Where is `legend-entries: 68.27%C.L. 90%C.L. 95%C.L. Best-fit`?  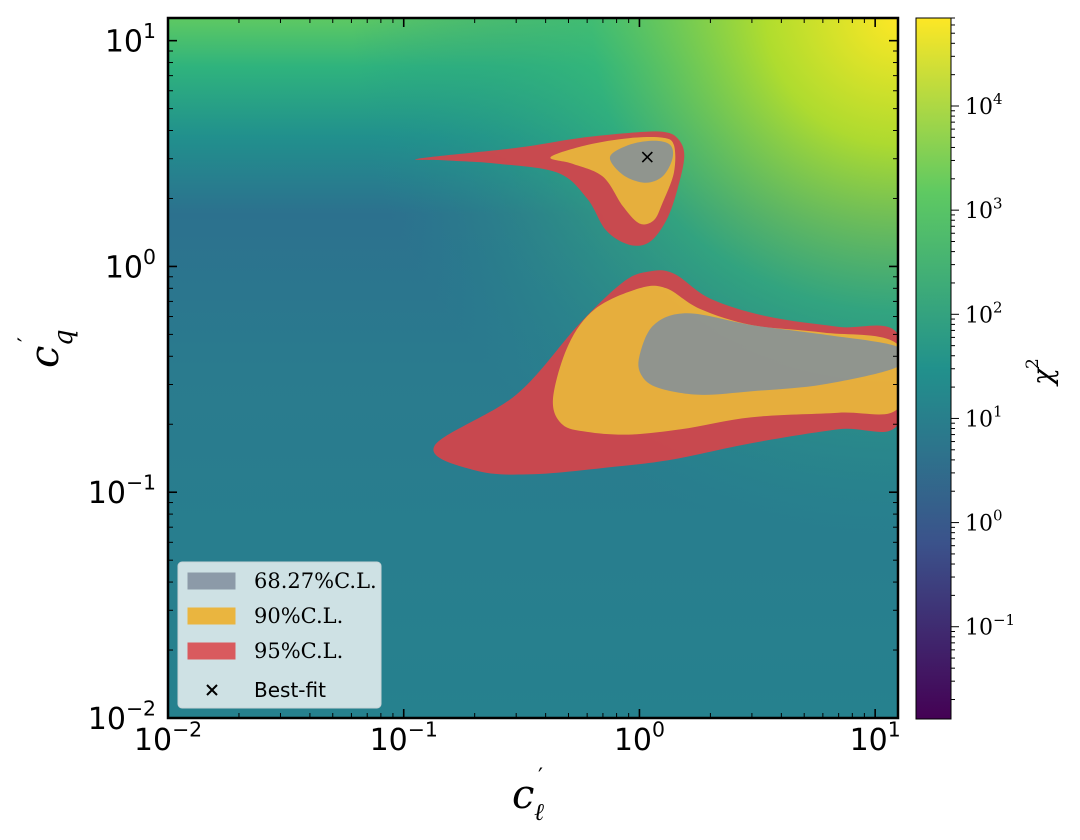
legend-entries: 68.27%C.L. 90%C.L. 95%C.L. Best-fit is located at coordinates (282, 635).